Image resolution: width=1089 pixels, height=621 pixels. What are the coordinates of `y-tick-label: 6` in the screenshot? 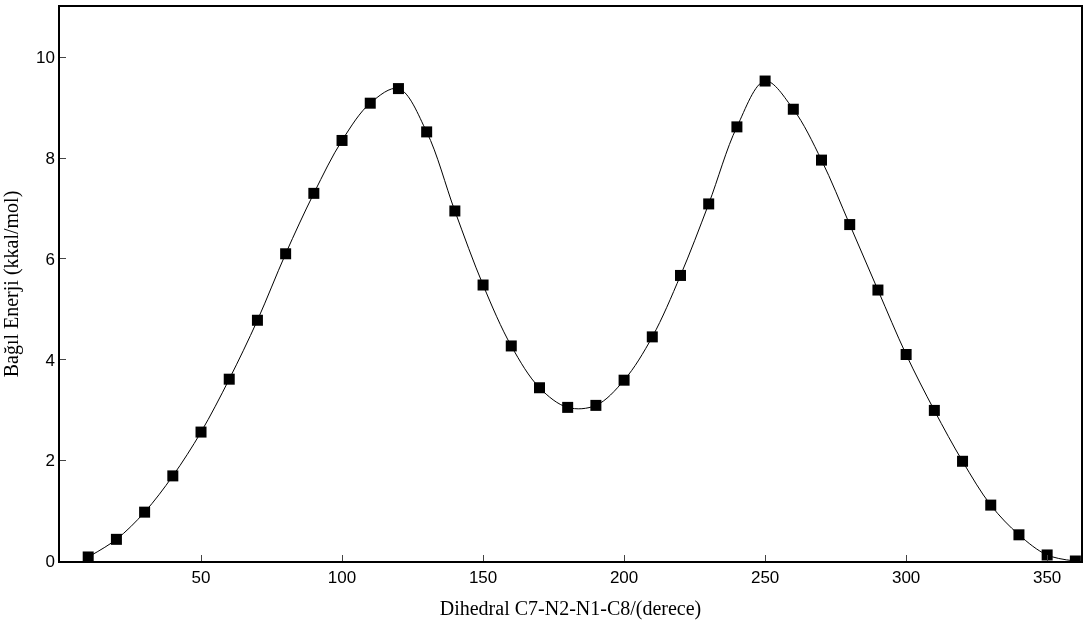 It's located at (50, 259).